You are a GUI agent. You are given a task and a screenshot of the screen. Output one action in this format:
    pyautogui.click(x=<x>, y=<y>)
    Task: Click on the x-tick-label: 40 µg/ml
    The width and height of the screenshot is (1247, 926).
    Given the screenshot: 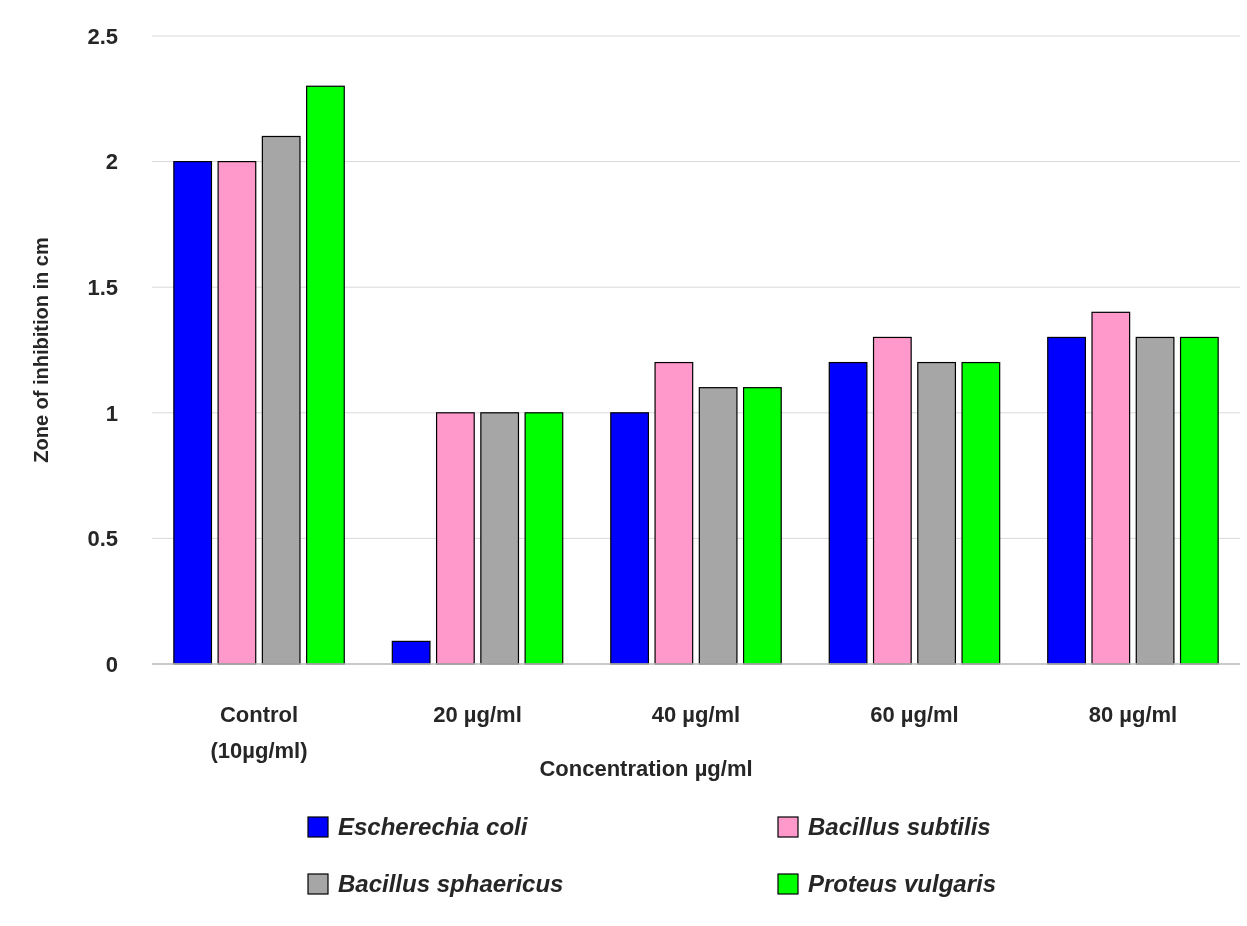 What is the action you would take?
    pyautogui.click(x=696, y=714)
    